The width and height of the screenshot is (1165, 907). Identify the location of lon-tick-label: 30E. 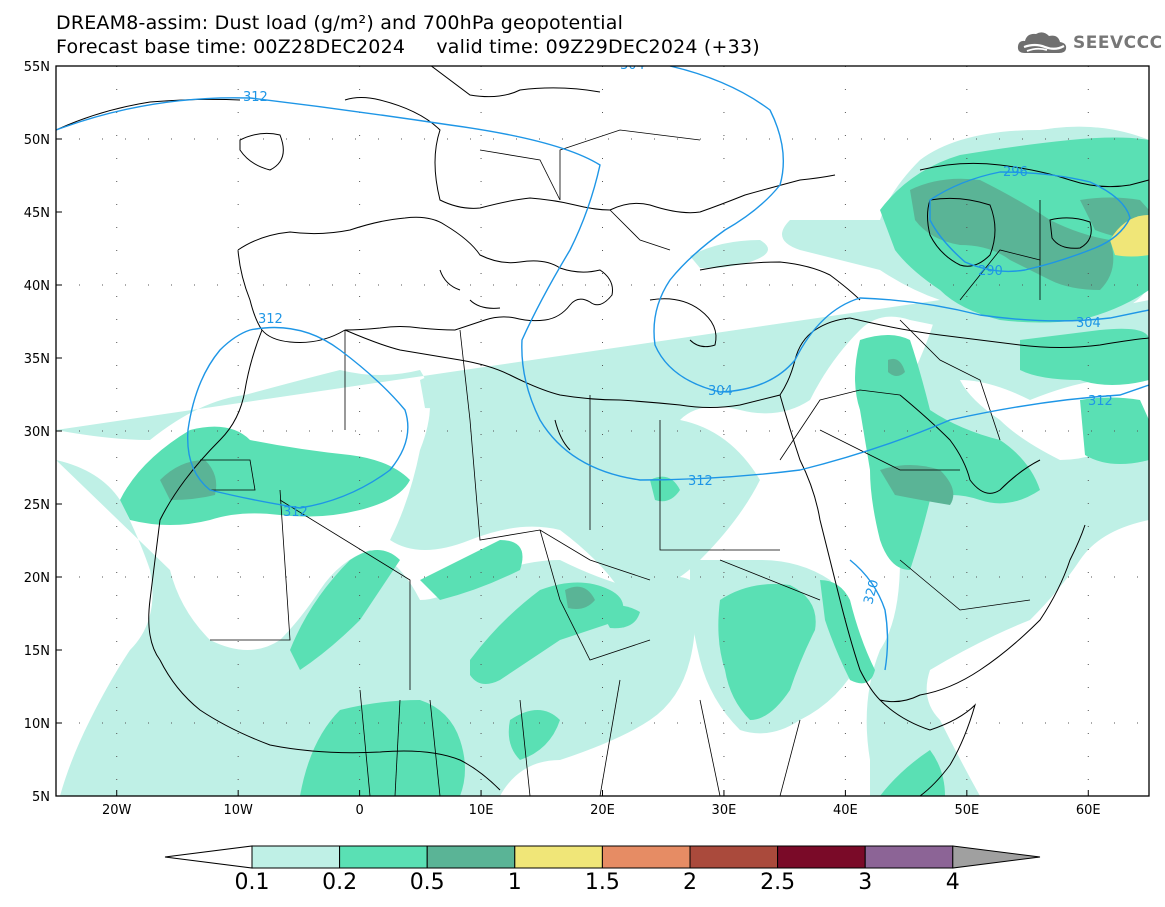
(724, 810).